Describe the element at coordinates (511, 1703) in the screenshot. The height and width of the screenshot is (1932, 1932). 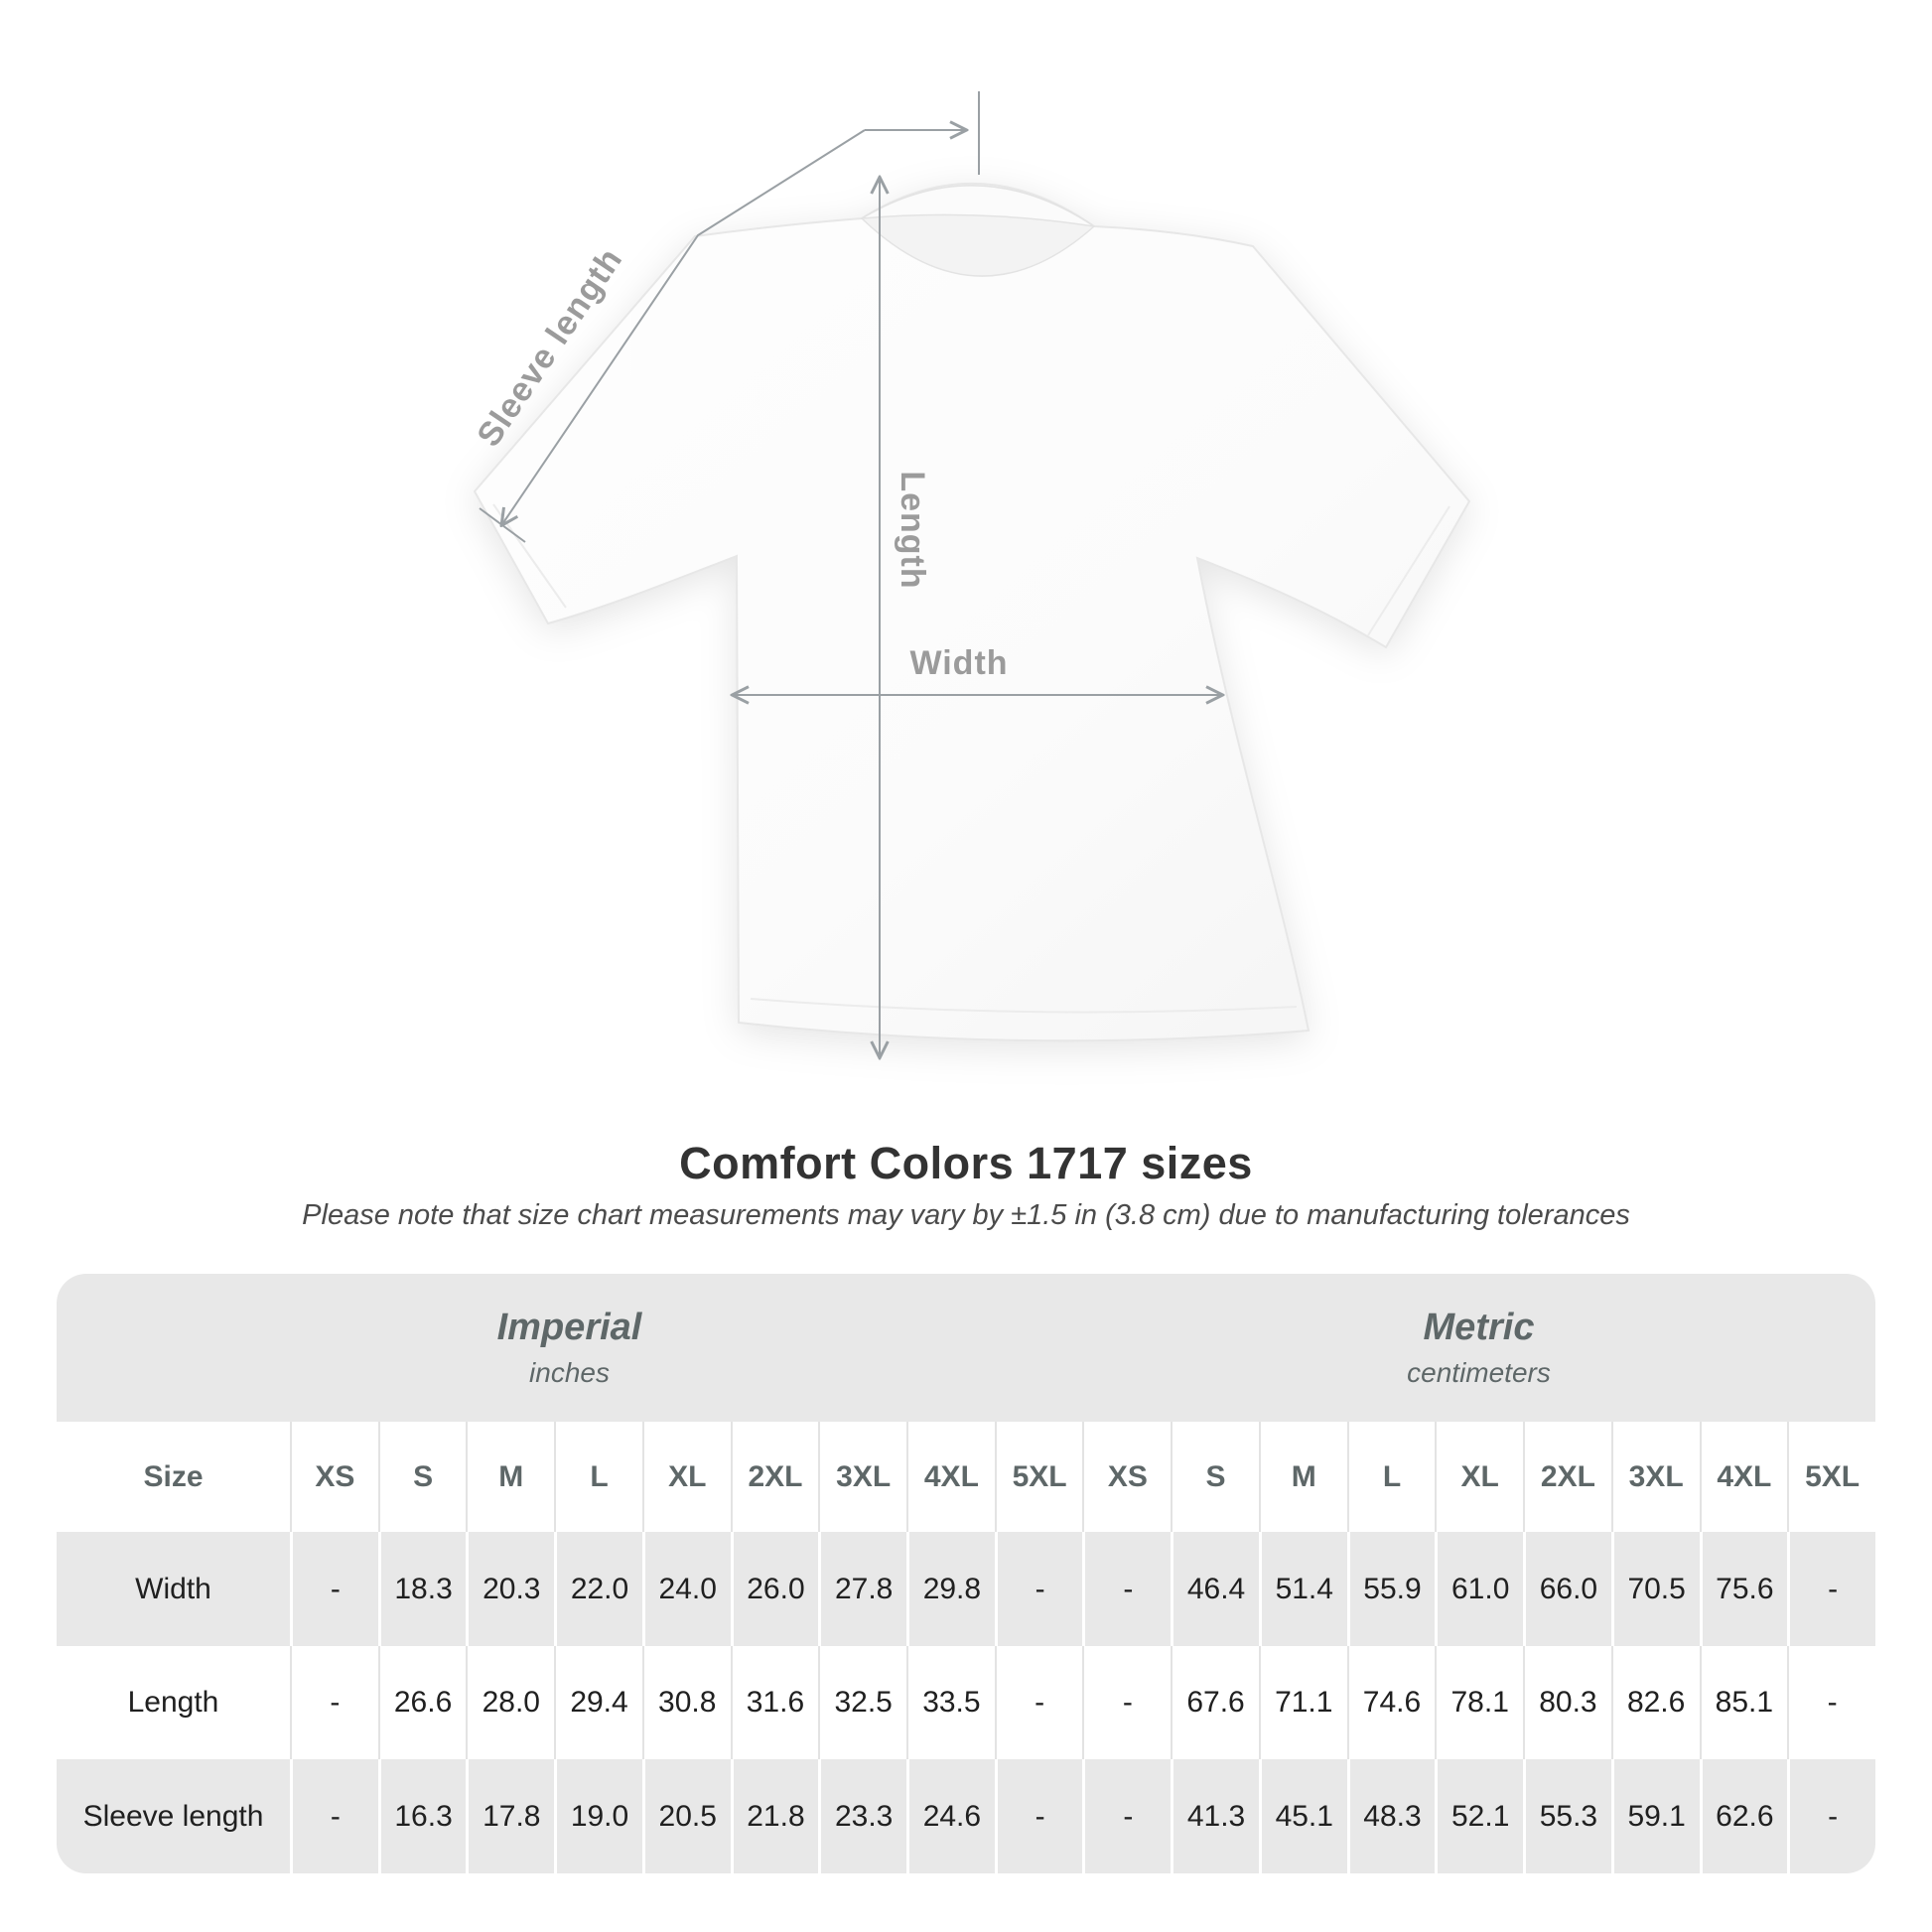
I see `measurement-cell: 28.0` at that location.